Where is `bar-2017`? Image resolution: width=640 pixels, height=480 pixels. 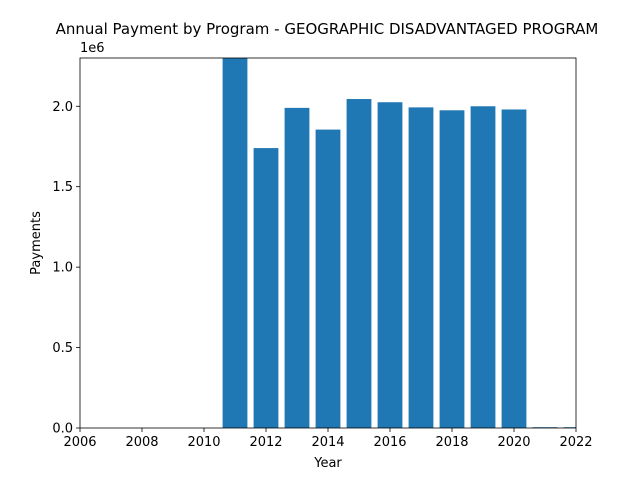 bar-2017 is located at coordinates (421, 267).